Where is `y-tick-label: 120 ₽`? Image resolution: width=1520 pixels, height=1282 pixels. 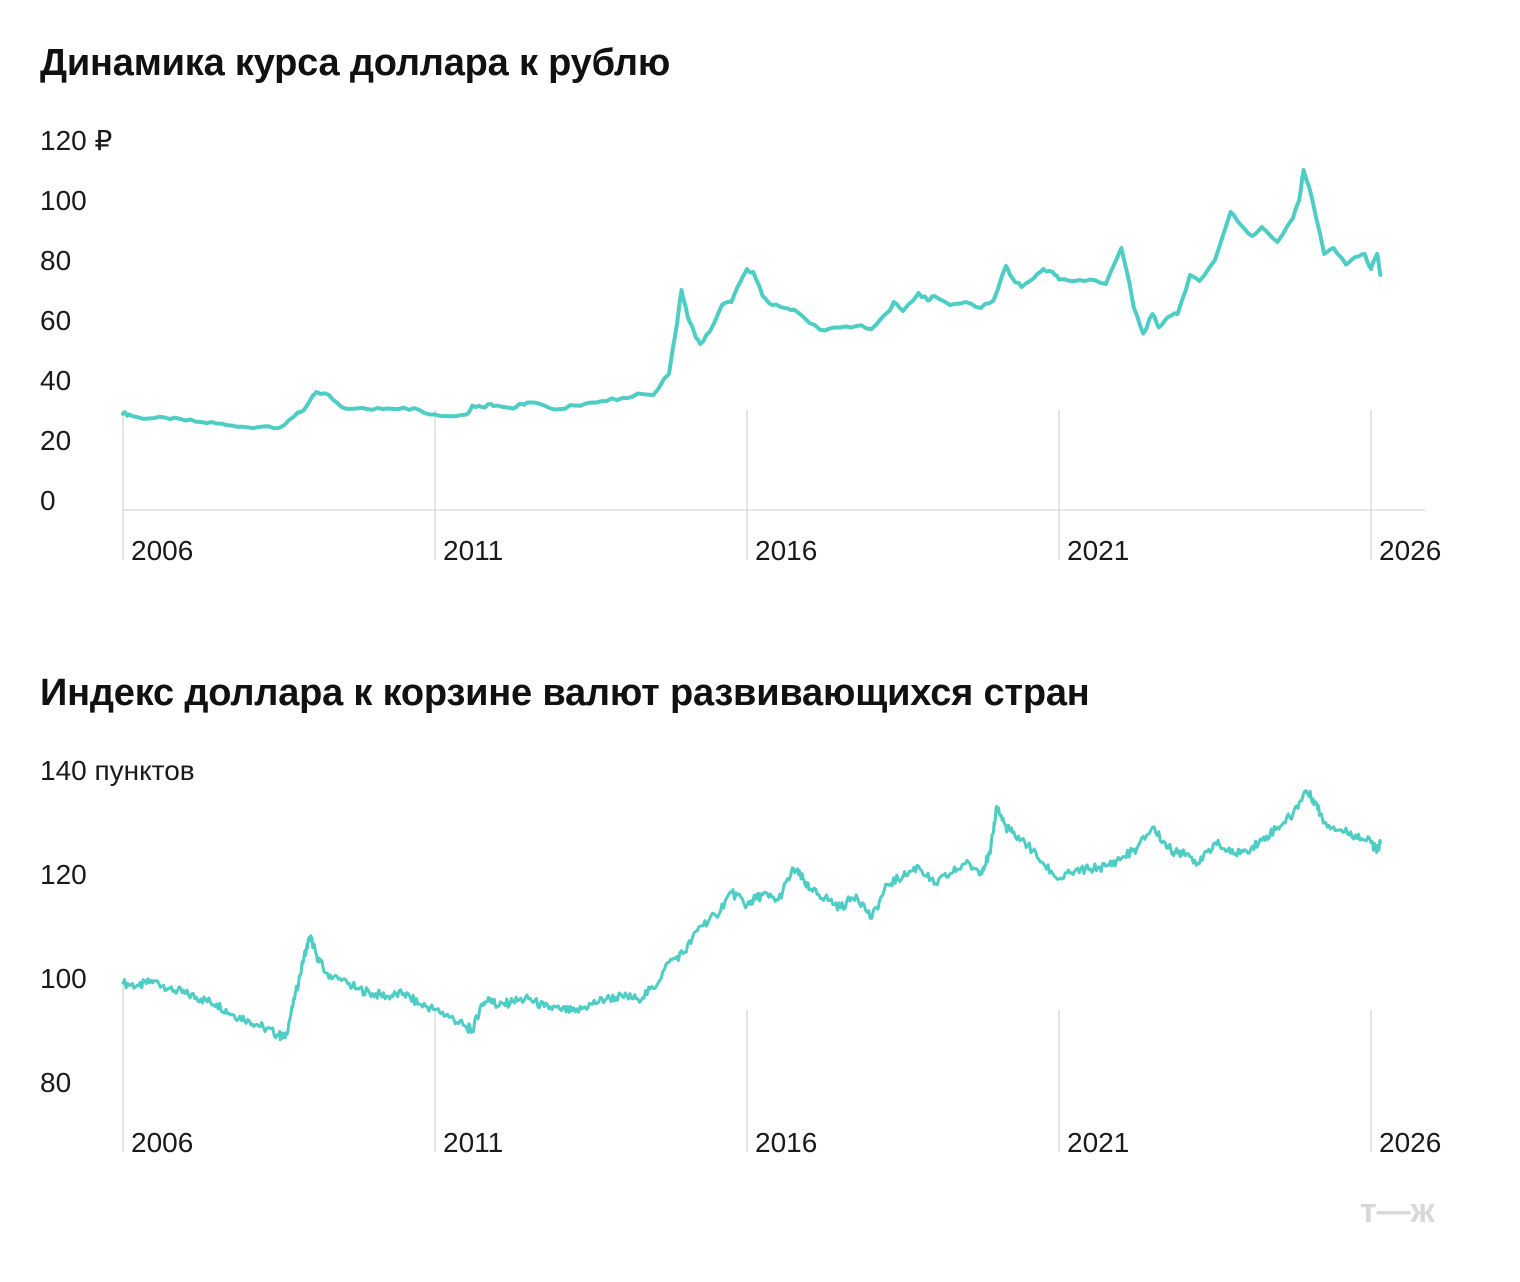 y-tick-label: 120 ₽ is located at coordinates (76, 140).